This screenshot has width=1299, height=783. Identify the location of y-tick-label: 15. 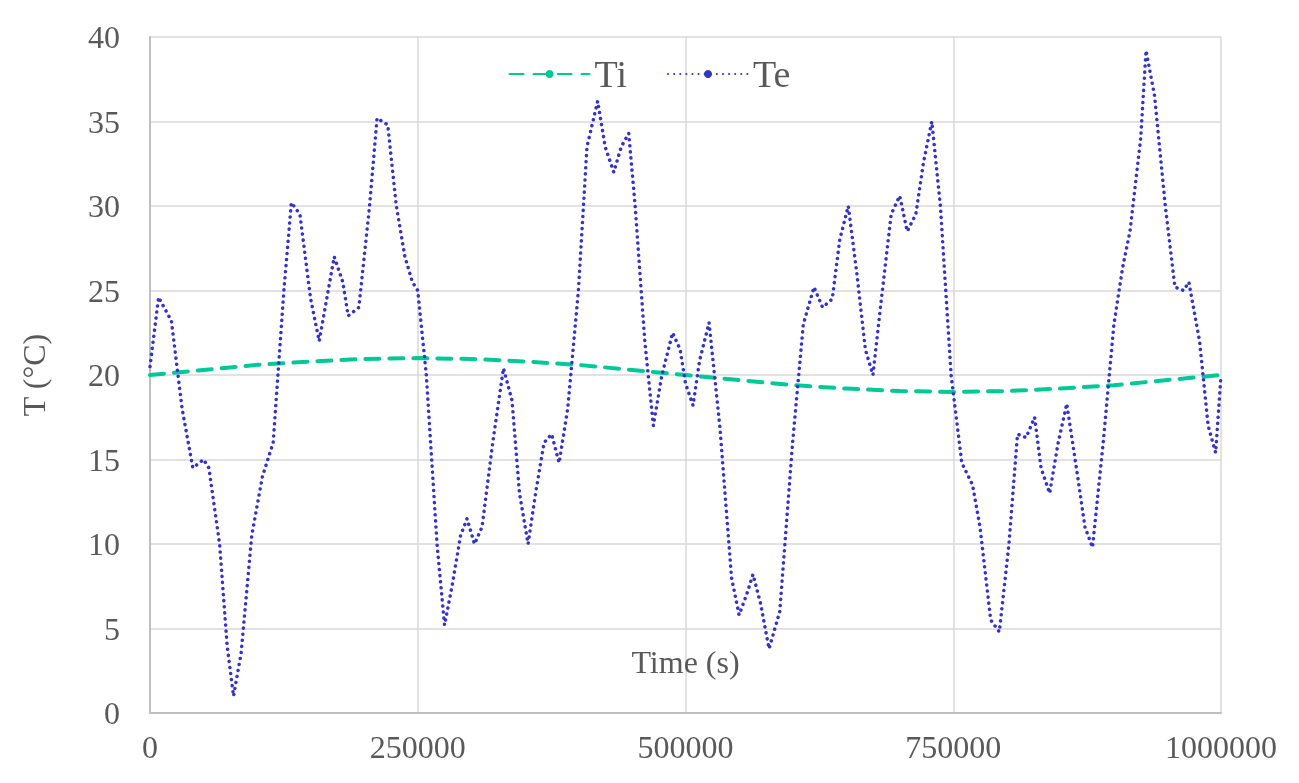
(104, 459).